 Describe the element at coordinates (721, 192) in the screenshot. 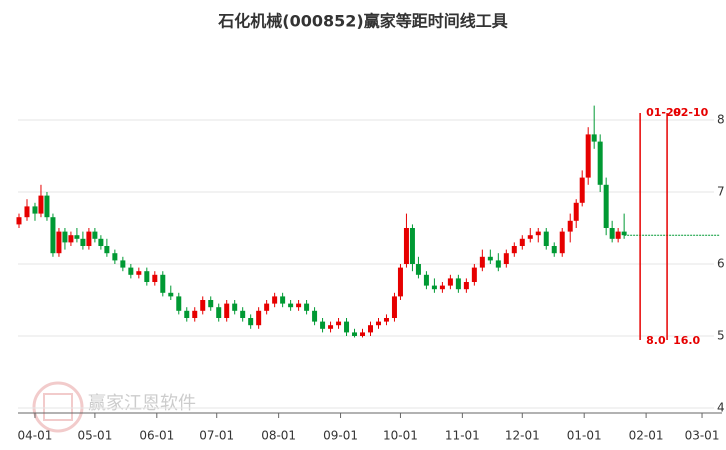

I see `y-tick-label: 7` at that location.